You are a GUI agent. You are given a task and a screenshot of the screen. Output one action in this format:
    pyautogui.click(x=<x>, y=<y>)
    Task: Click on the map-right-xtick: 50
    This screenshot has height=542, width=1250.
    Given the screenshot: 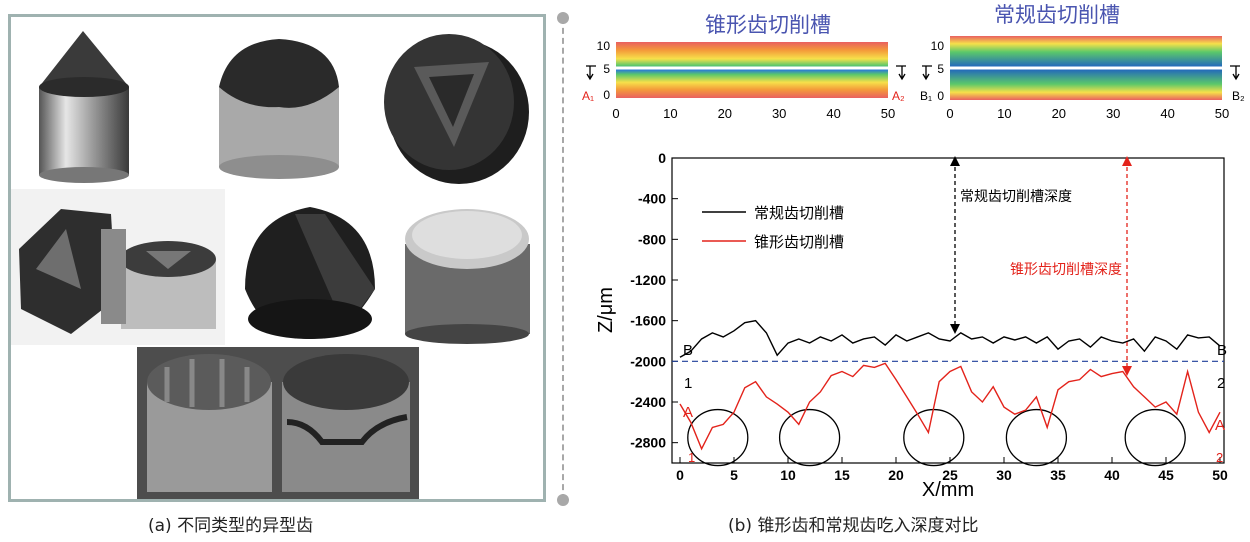 What is the action you would take?
    pyautogui.click(x=1222, y=113)
    